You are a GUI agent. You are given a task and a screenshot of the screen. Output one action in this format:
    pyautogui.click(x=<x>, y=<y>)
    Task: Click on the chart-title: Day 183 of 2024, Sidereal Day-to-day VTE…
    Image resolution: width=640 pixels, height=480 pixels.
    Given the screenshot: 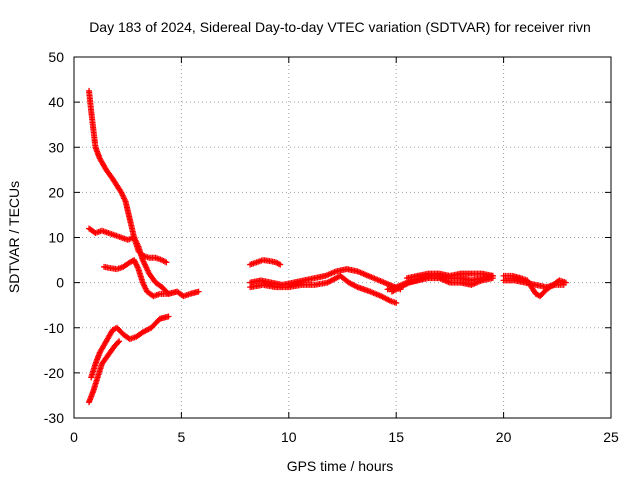 What is the action you would take?
    pyautogui.click(x=340, y=27)
    